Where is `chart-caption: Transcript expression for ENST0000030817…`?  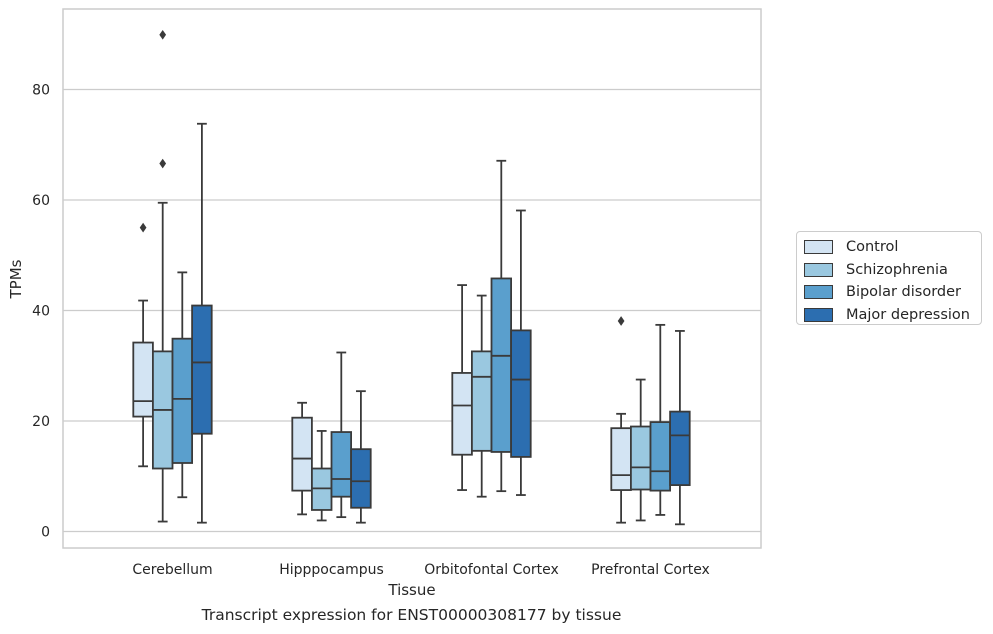
chart-caption: Transcript expression for ENST0000030817… is located at coordinates (411, 615).